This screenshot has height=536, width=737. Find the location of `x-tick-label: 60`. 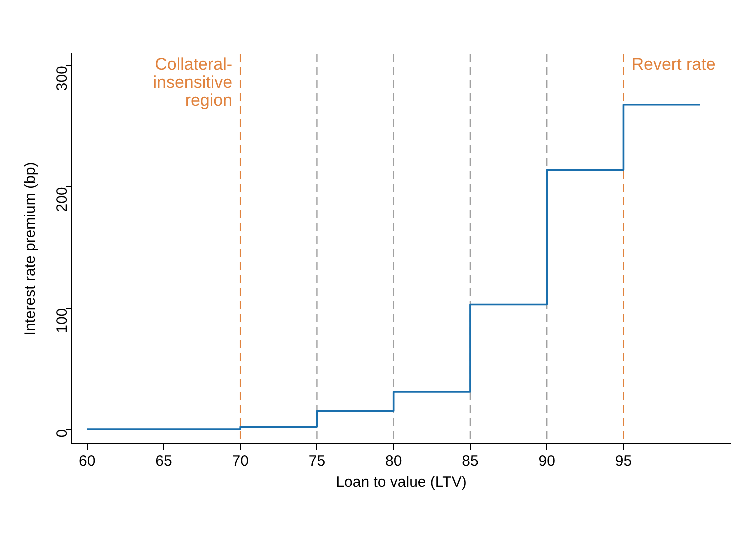

x-tick-label: 60 is located at coordinates (87, 461).